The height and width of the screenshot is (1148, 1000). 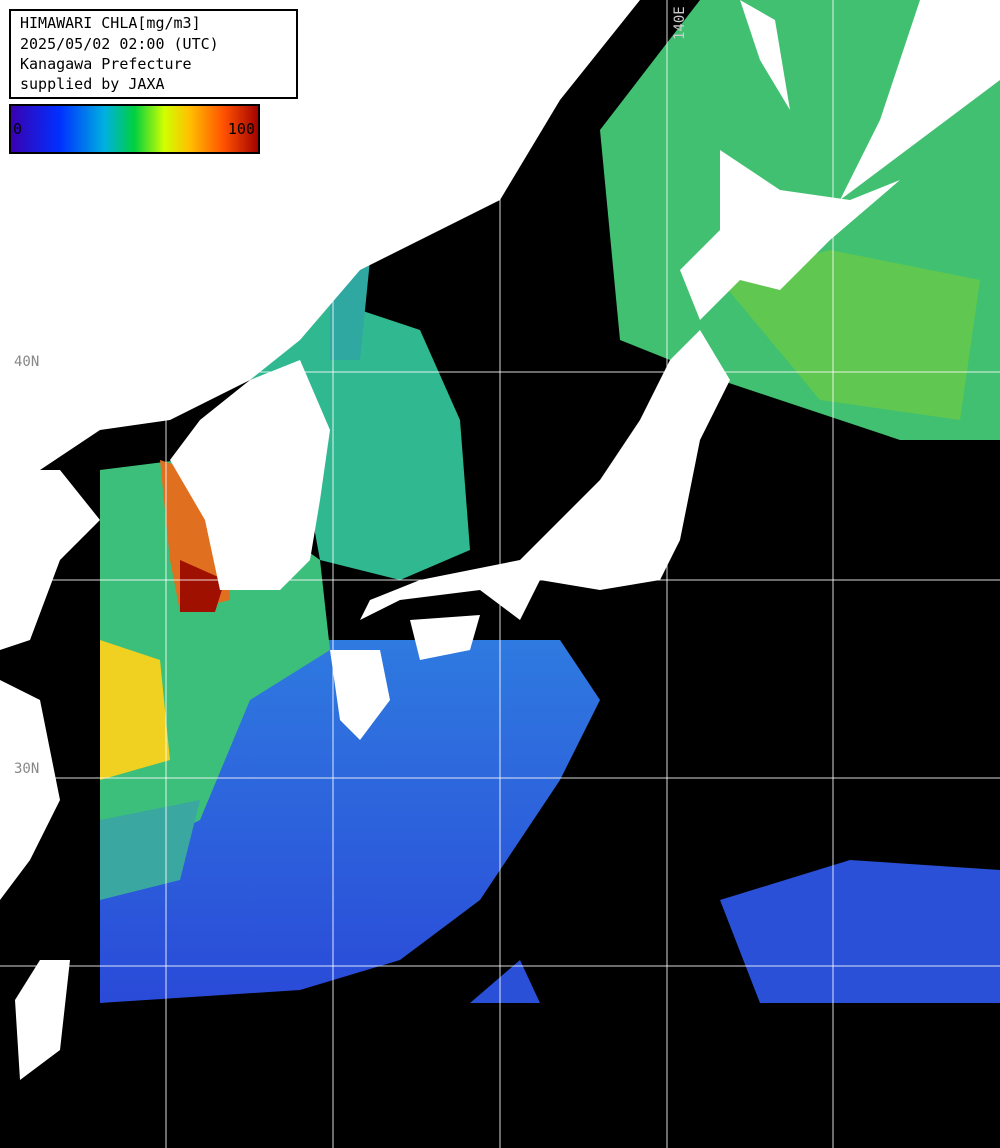 What do you see at coordinates (680, 23) in the screenshot?
I see `lon-label: 140E` at bounding box center [680, 23].